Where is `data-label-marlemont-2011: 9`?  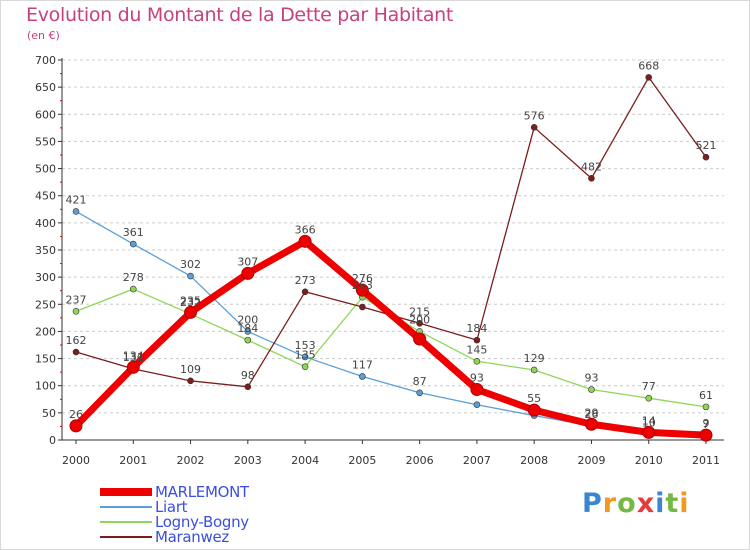 data-label-marlemont-2011: 9 is located at coordinates (706, 423).